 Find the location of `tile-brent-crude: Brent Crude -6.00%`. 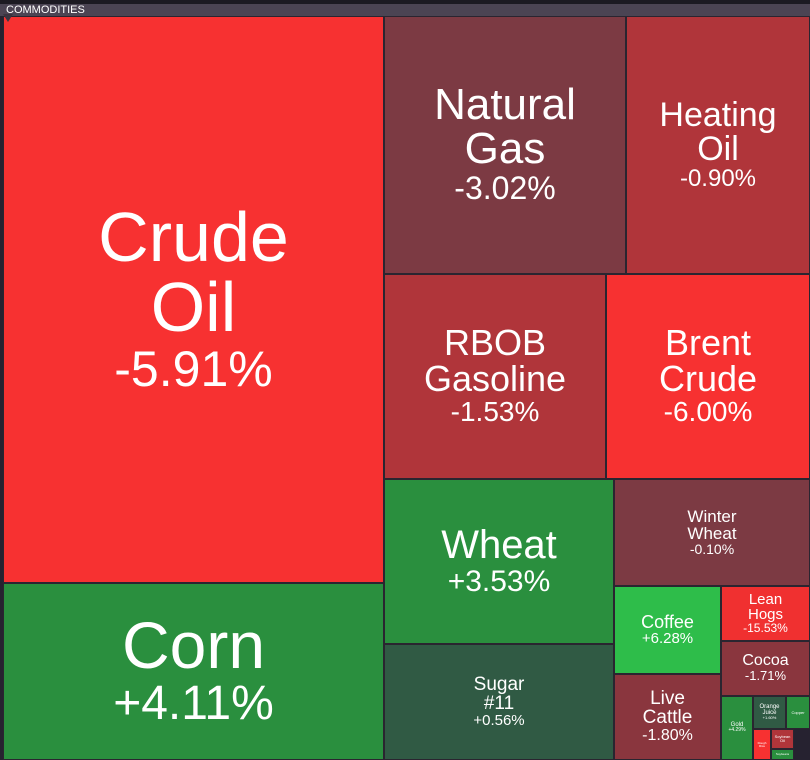

tile-brent-crude: Brent Crude -6.00% is located at coordinates (708, 376).